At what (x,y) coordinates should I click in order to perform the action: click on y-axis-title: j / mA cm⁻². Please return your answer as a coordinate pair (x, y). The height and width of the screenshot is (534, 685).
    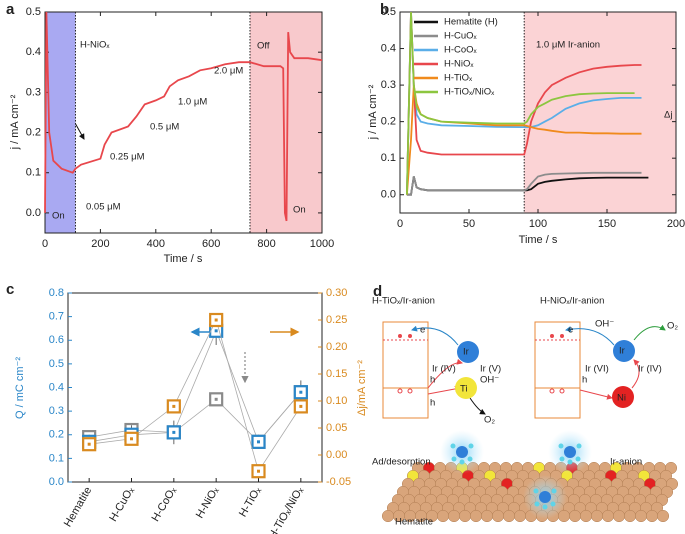
    Looking at the image, I should click on (373, 112).